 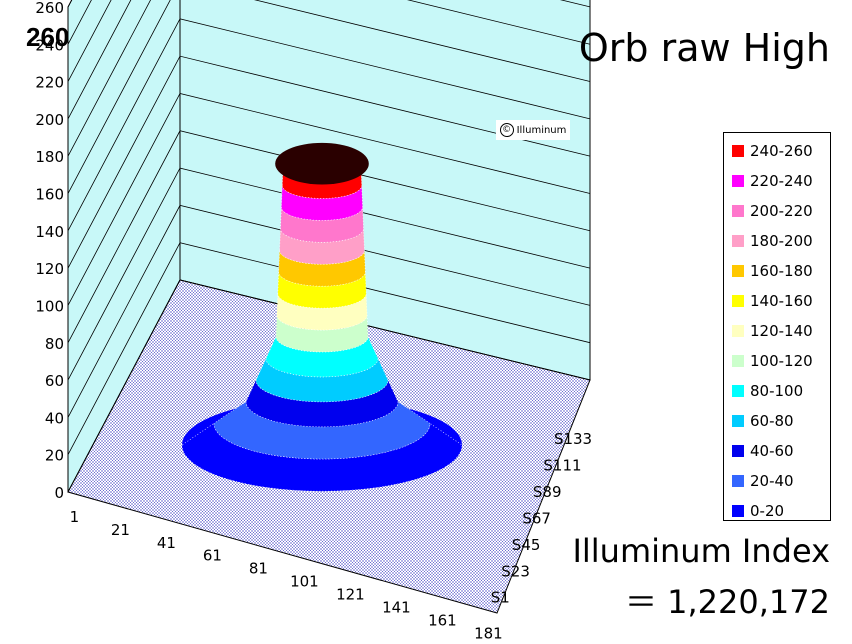 What do you see at coordinates (573, 439) in the screenshot?
I see `y-tick-label: S133` at bounding box center [573, 439].